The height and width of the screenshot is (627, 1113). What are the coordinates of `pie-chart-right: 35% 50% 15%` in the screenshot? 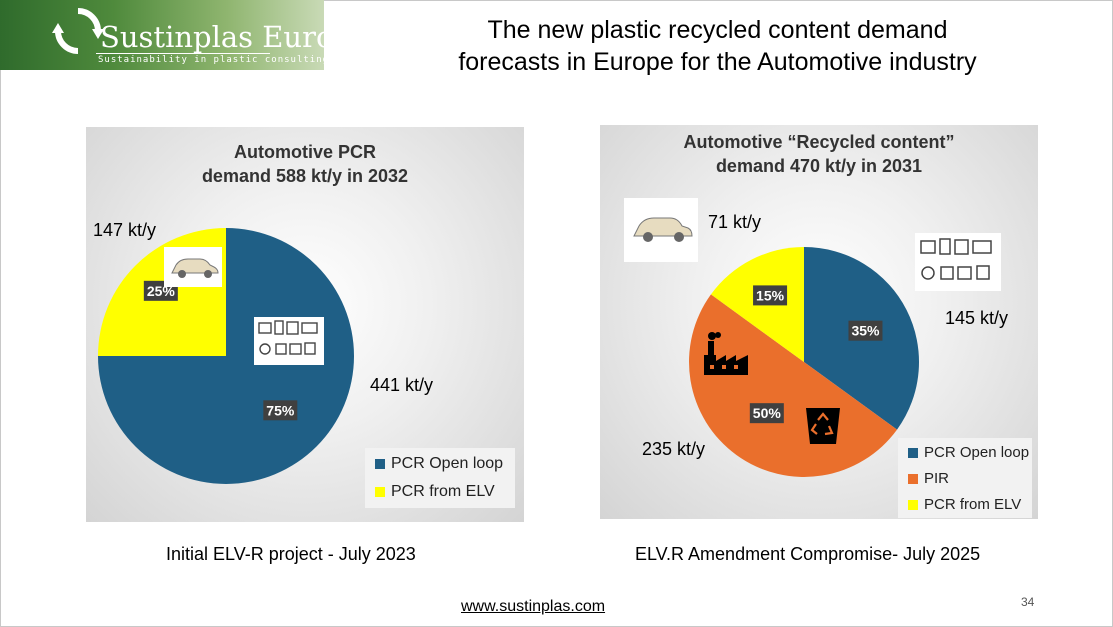 It's located at (804, 362).